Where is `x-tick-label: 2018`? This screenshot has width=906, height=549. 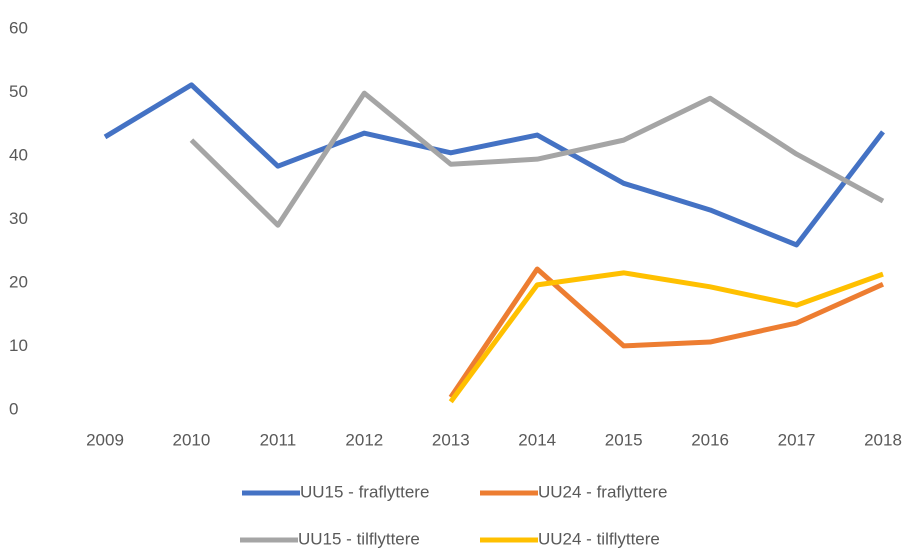
x-tick-label: 2018 is located at coordinates (883, 439).